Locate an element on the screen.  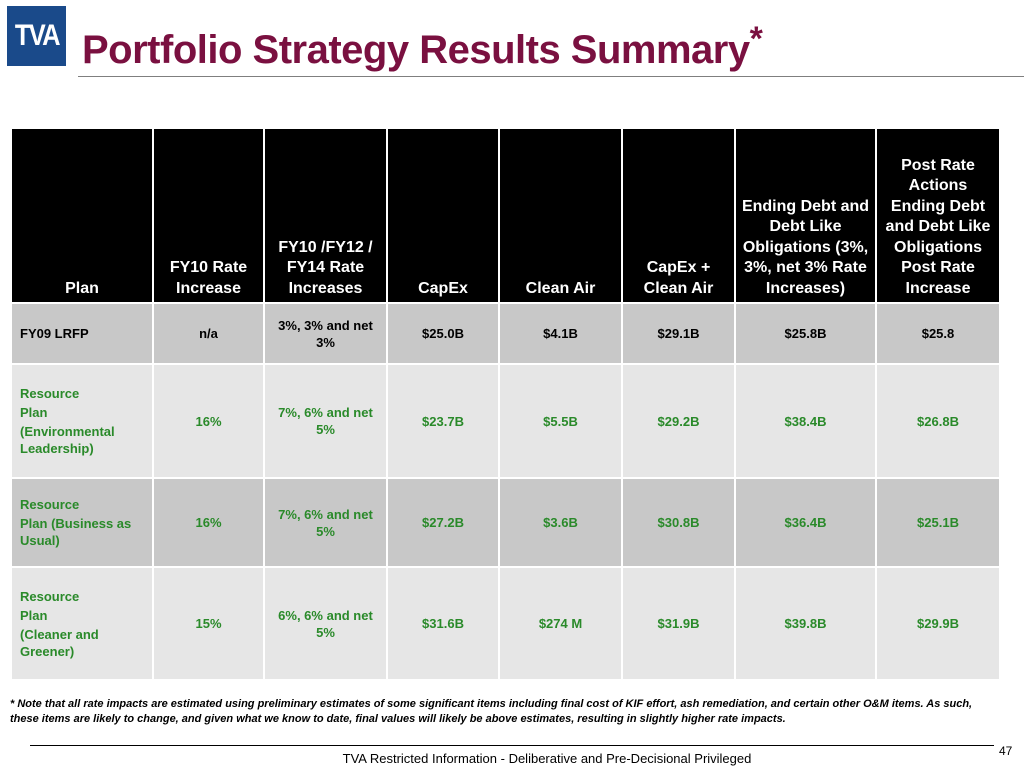
plan-name: FY09 LRFP is located at coordinates (54, 333).